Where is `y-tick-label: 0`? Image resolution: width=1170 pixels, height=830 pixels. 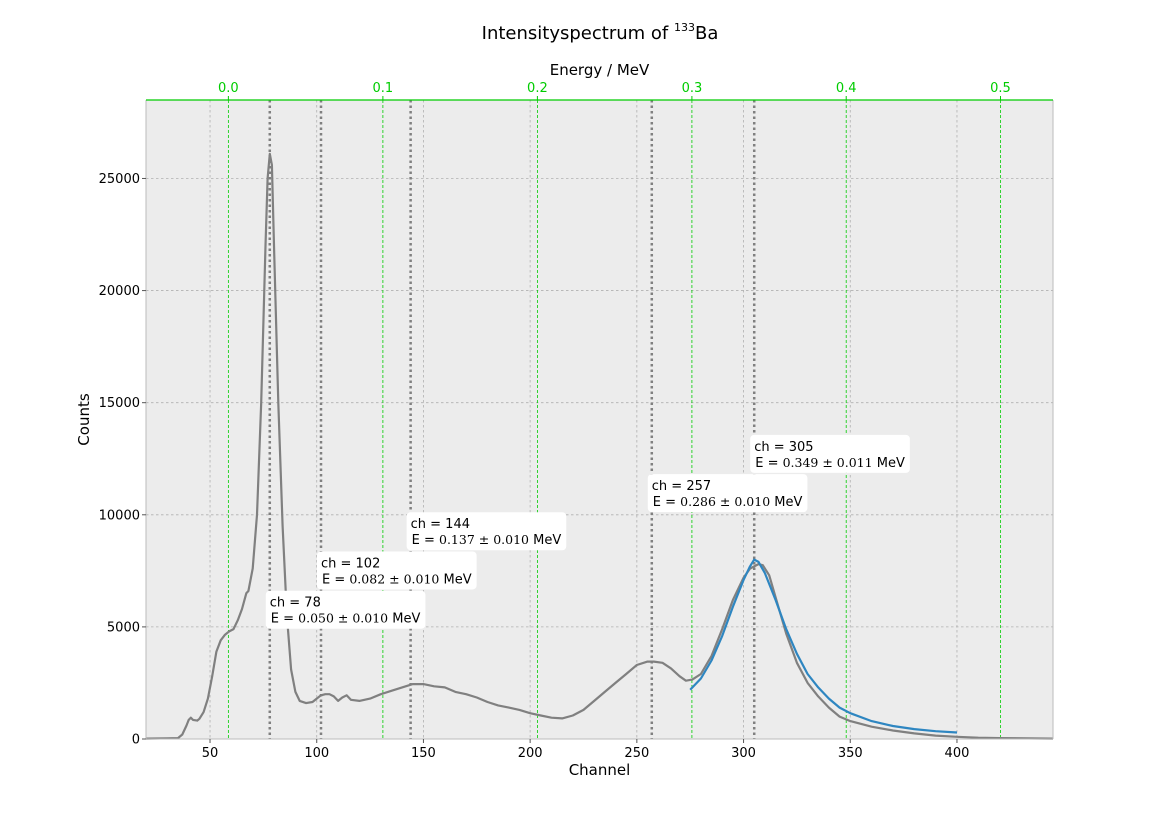 y-tick-label: 0 is located at coordinates (136, 740).